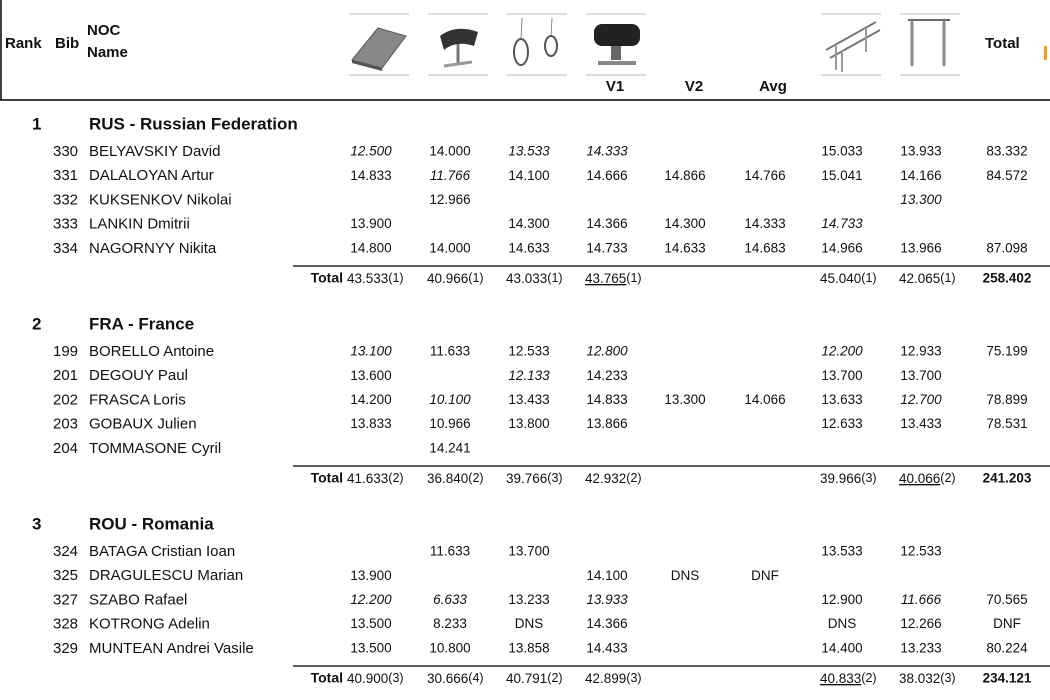 The height and width of the screenshot is (700, 1050). What do you see at coordinates (606, 375) in the screenshot?
I see `score: 14.233` at bounding box center [606, 375].